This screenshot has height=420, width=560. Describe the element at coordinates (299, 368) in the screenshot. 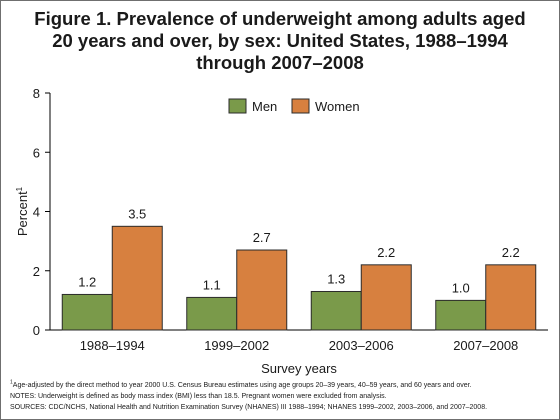

I see `x-axis-label: Survey years` at that location.